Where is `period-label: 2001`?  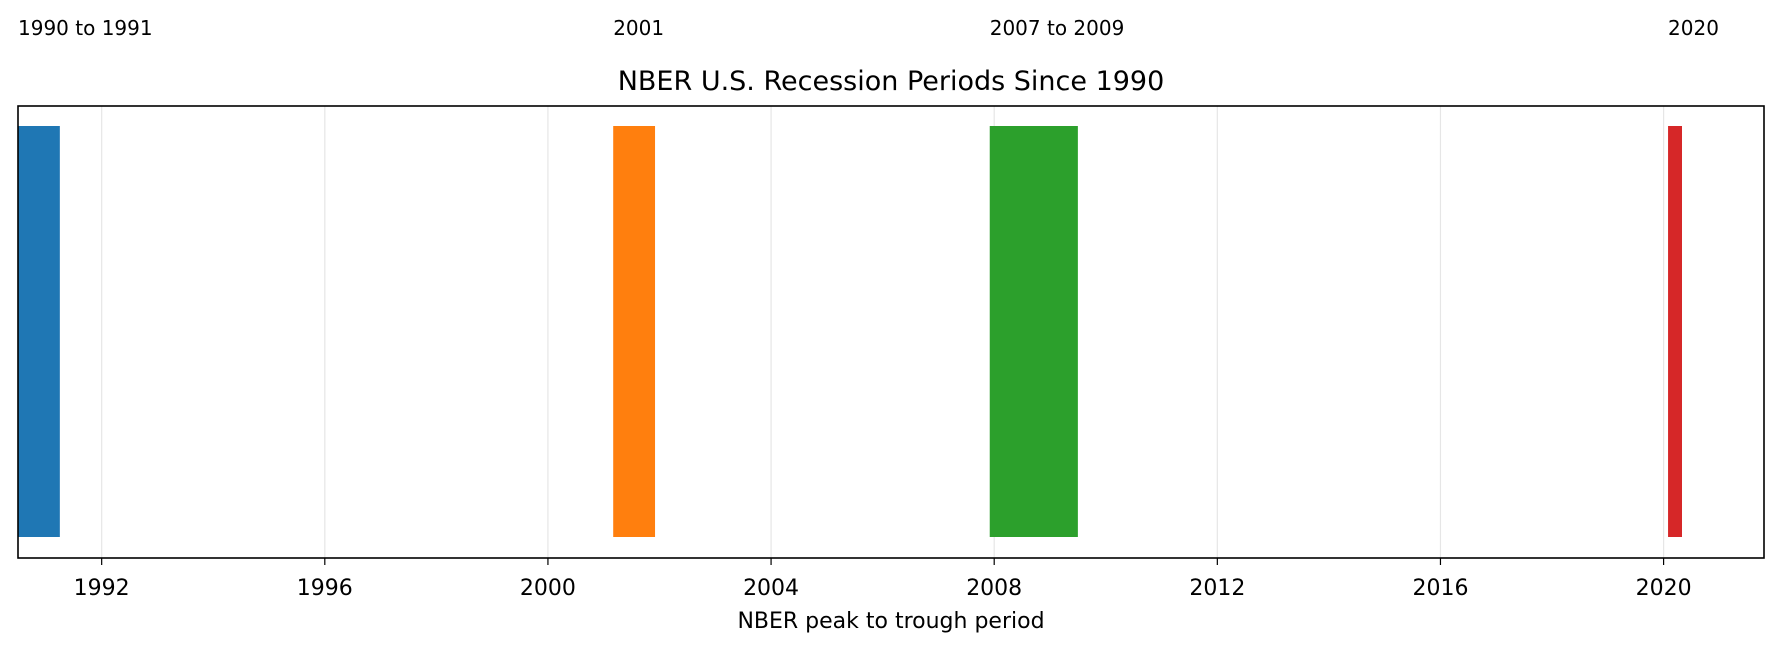 period-label: 2001 is located at coordinates (638, 28).